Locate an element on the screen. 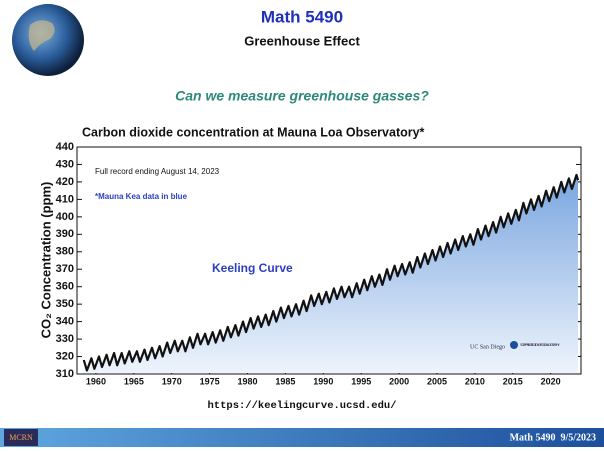 The height and width of the screenshot is (452, 604). footer-bar is located at coordinates (302, 437).